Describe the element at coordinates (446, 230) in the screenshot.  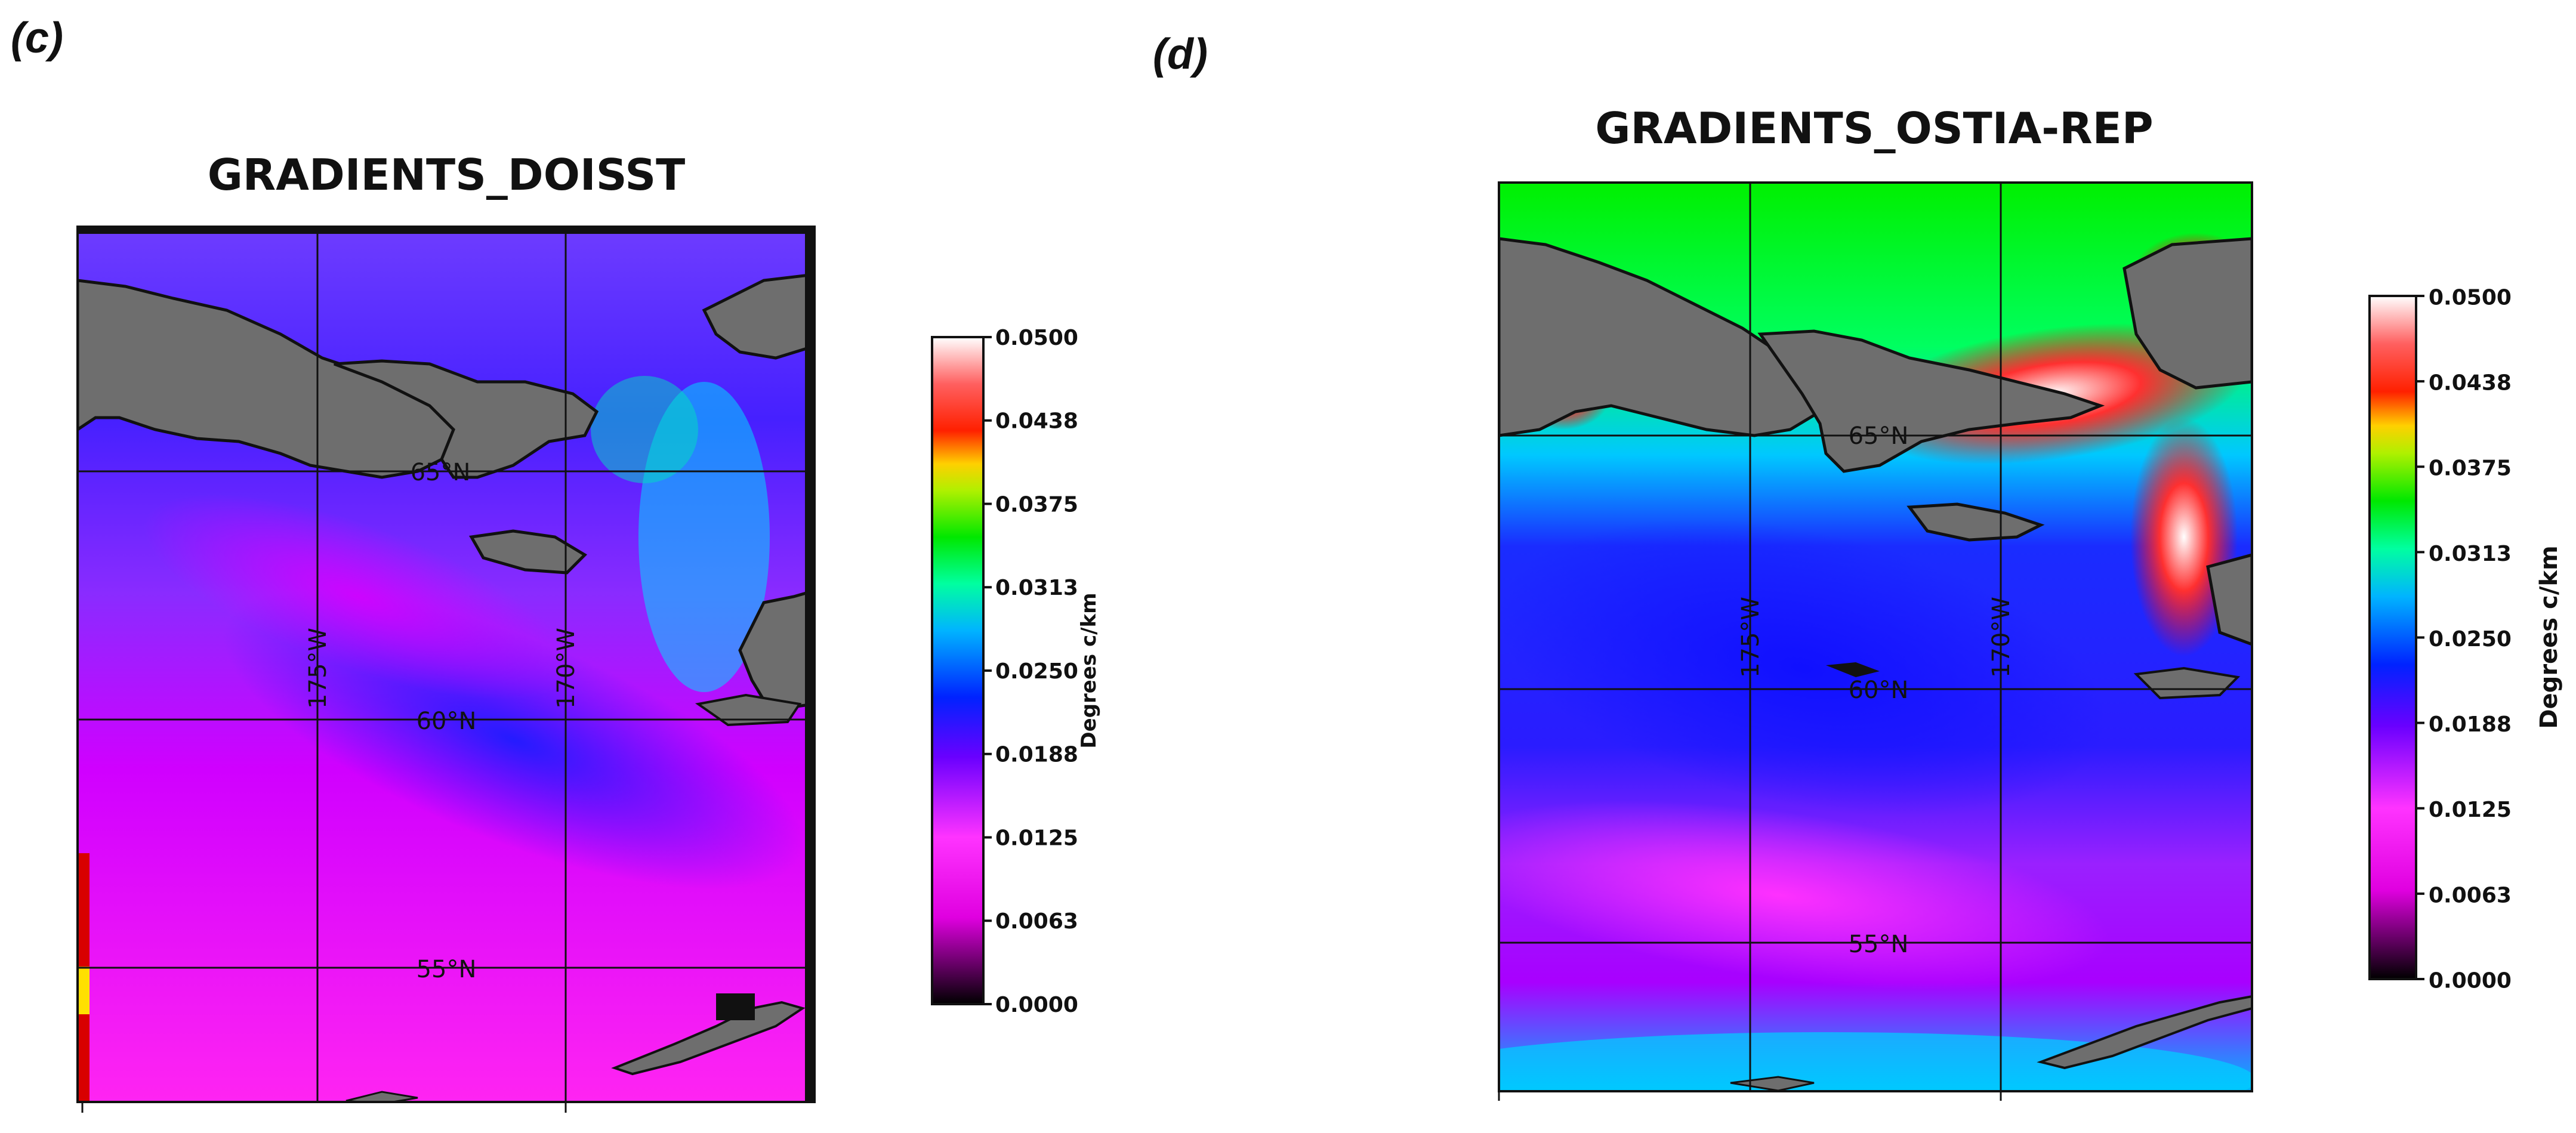
I see `map-top-band-c` at that location.